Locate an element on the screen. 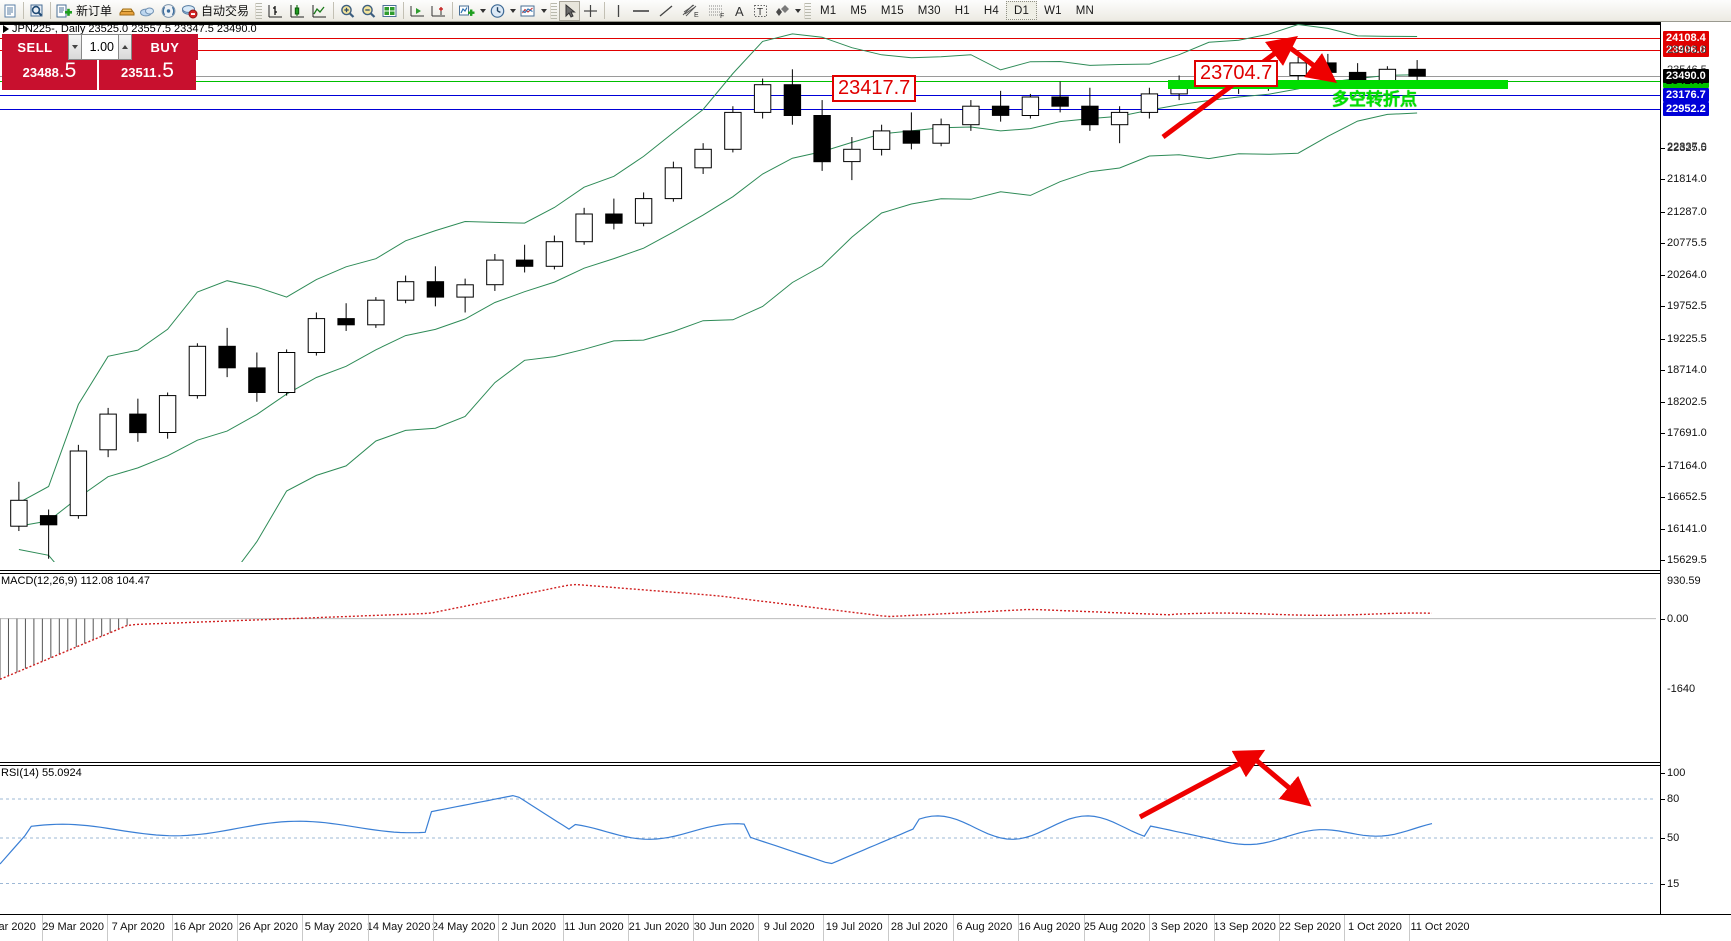  indicators-icon is located at coordinates (467, 11).